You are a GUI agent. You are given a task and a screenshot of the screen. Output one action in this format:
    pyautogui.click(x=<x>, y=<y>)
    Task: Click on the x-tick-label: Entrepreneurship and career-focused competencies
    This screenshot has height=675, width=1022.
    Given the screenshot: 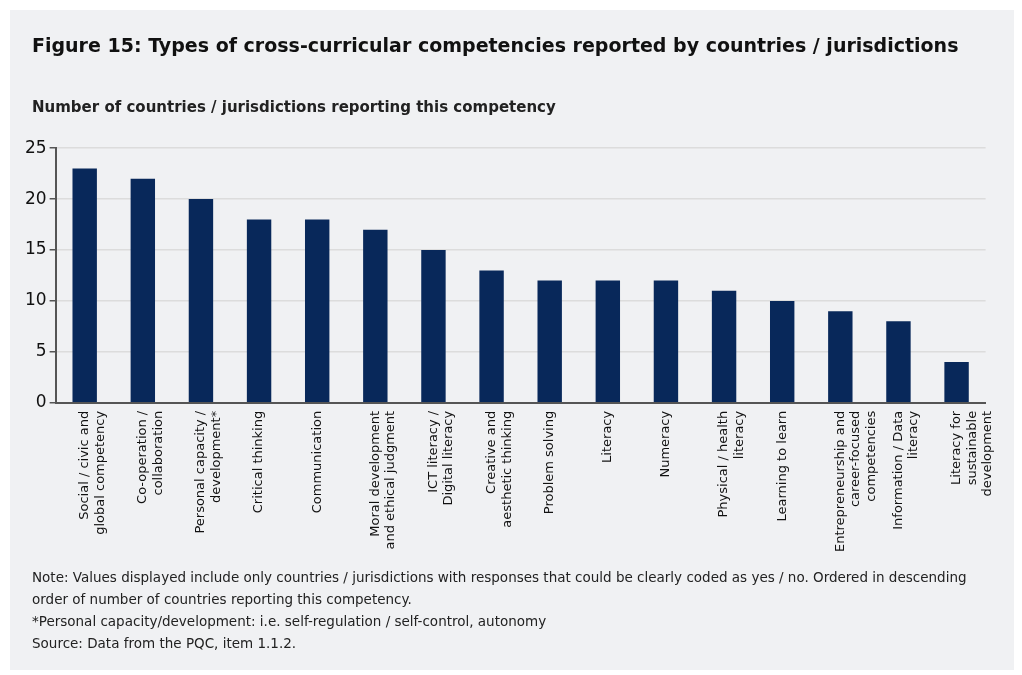 What is the action you would take?
    pyautogui.click(x=854, y=481)
    